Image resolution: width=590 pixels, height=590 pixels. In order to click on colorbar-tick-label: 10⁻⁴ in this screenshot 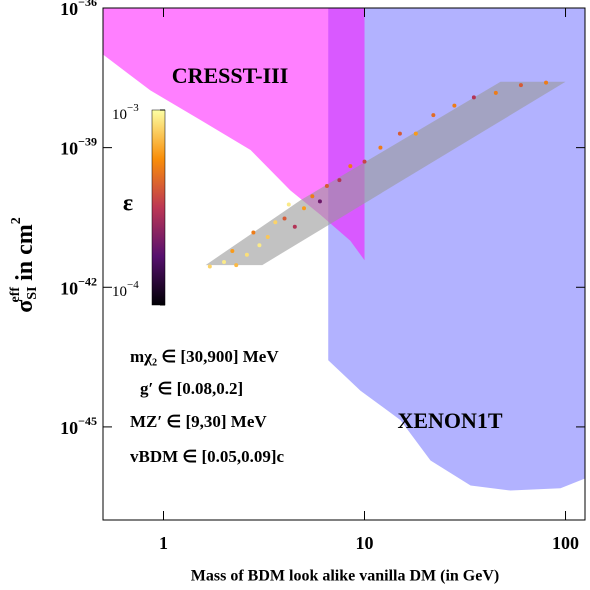, I will do `click(125, 290)`.